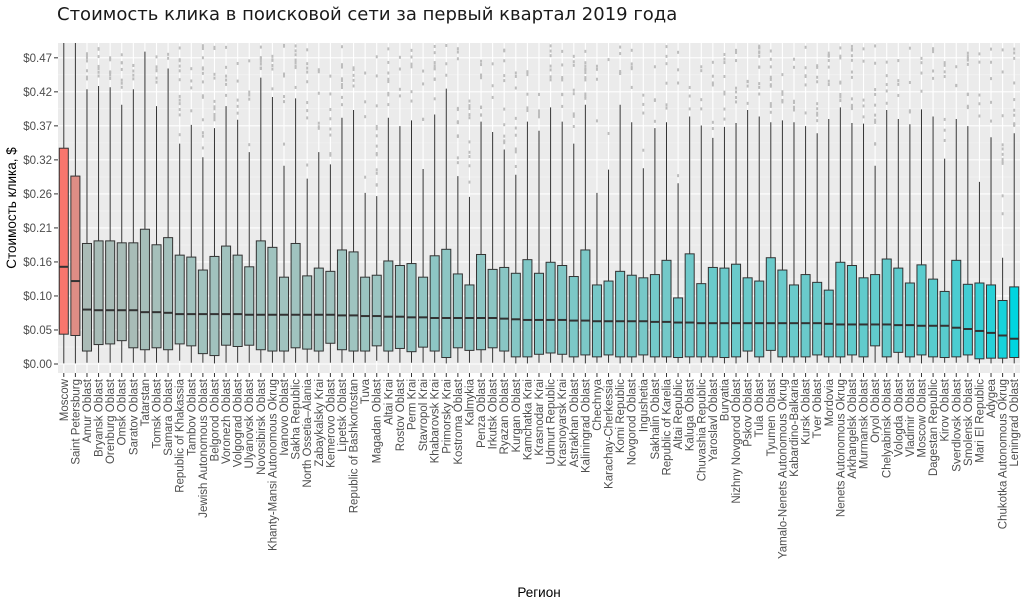 Image resolution: width=1024 pixels, height=604 pixels. Describe the element at coordinates (482, 413) in the screenshot. I see `x-tick-label: Penza Oblast` at that location.